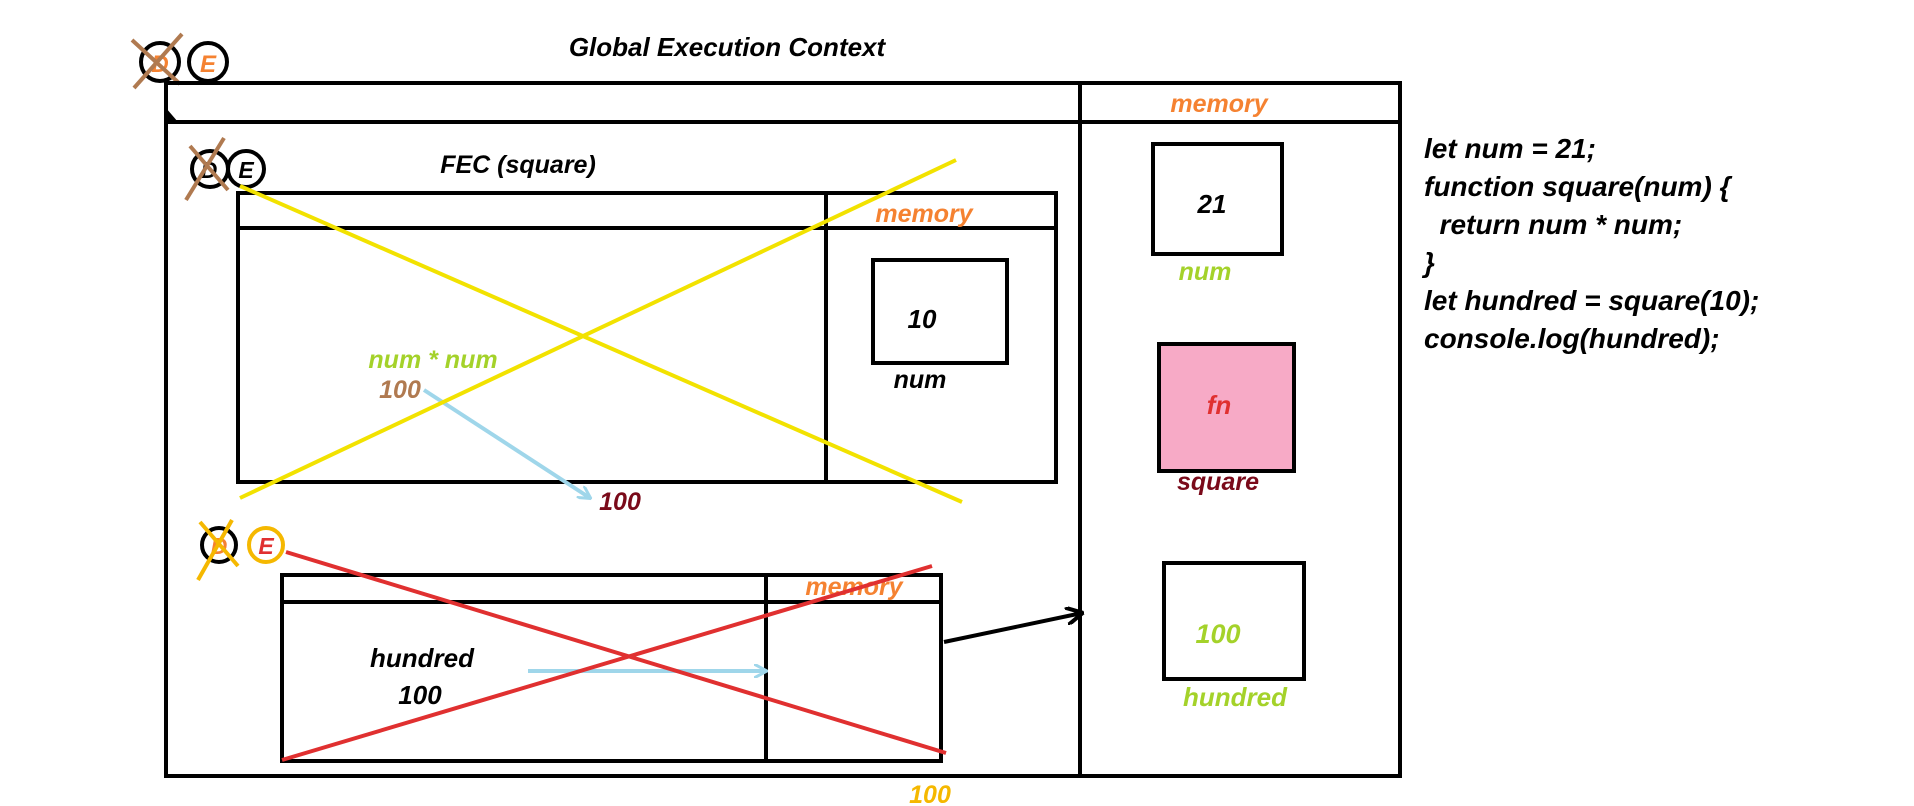 The height and width of the screenshot is (806, 1914). Describe the element at coordinates (400, 390) in the screenshot. I see `fec-result: 100` at that location.